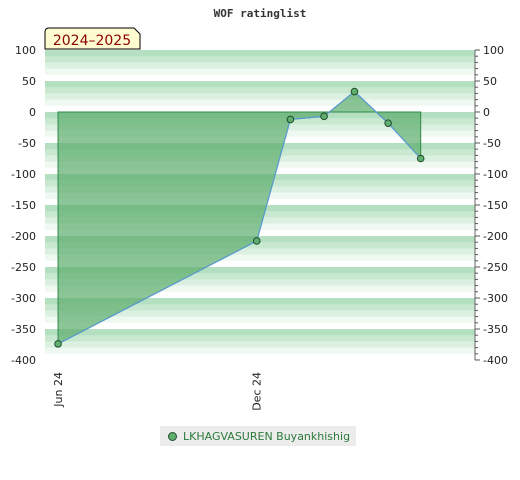 This screenshot has width=520, height=480. What do you see at coordinates (172, 436) in the screenshot?
I see `legend-marker-icon` at bounding box center [172, 436].